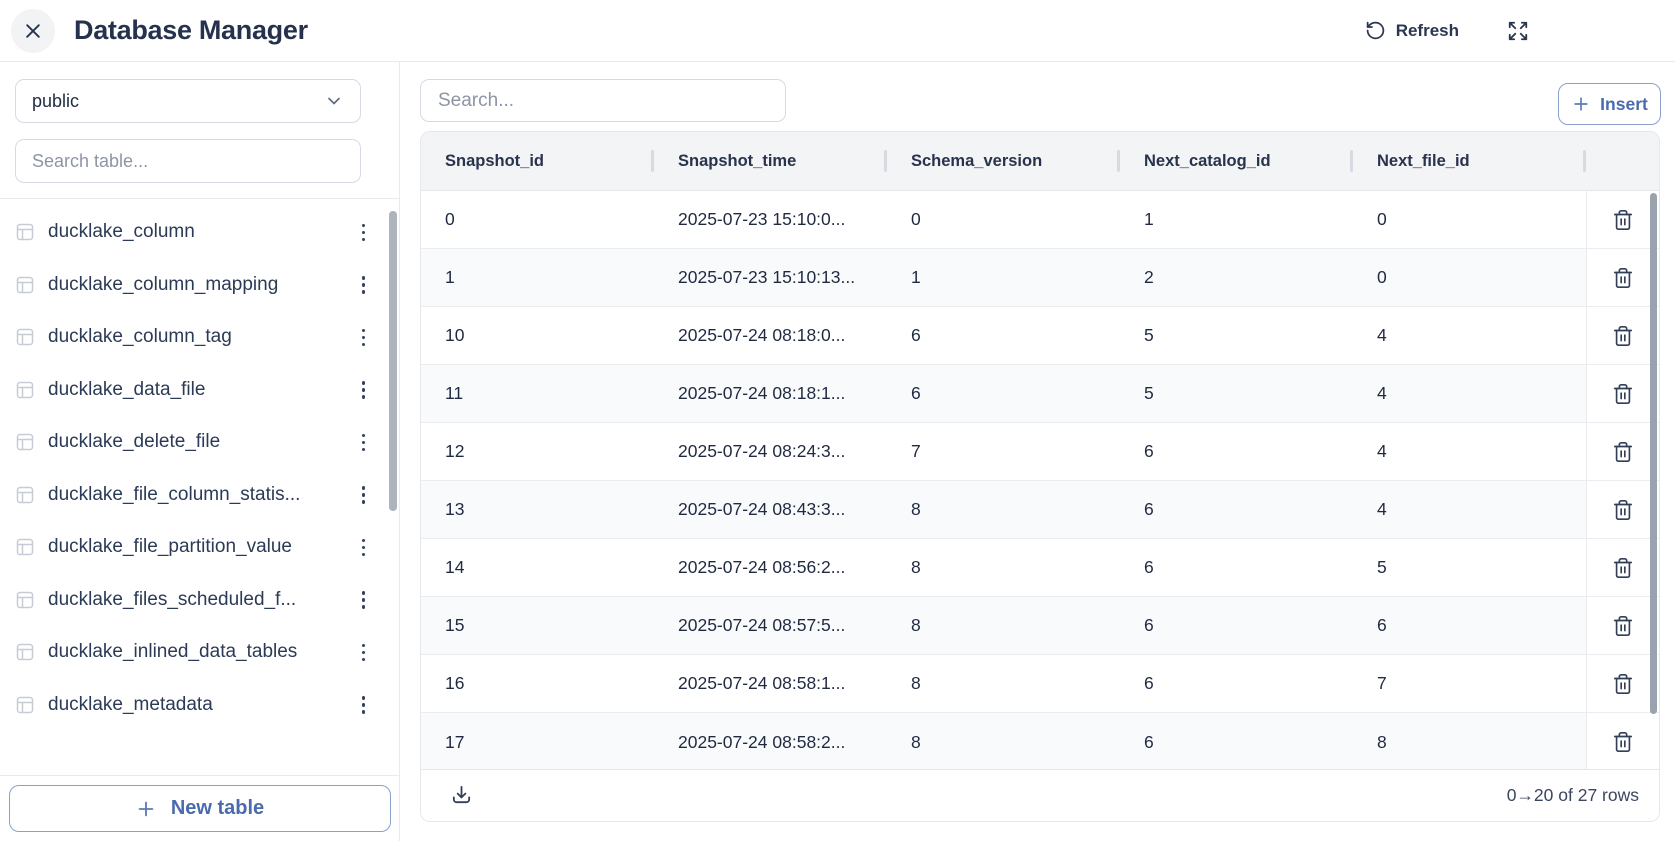 The width and height of the screenshot is (1675, 841). What do you see at coordinates (199, 285) in the screenshot?
I see `sidebar-item-ducklake-column-mapping: ducklake_column_mapping` at bounding box center [199, 285].